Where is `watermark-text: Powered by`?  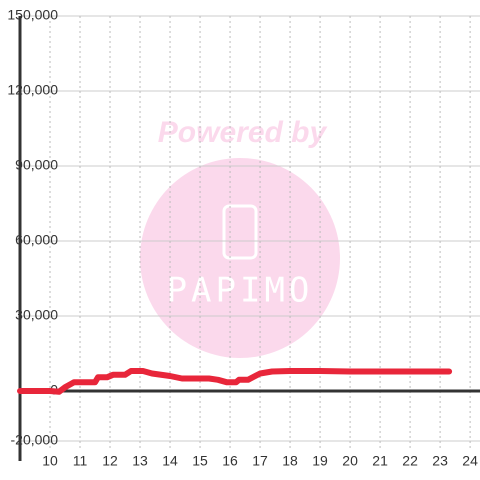 watermark-text: Powered by is located at coordinates (243, 132).